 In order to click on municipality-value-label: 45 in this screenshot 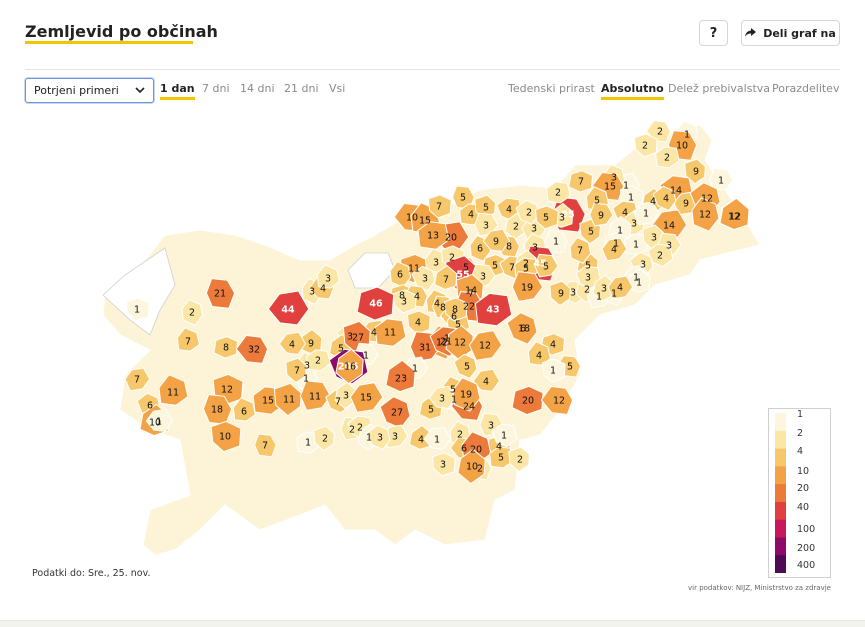, I will do `click(539, 264)`.